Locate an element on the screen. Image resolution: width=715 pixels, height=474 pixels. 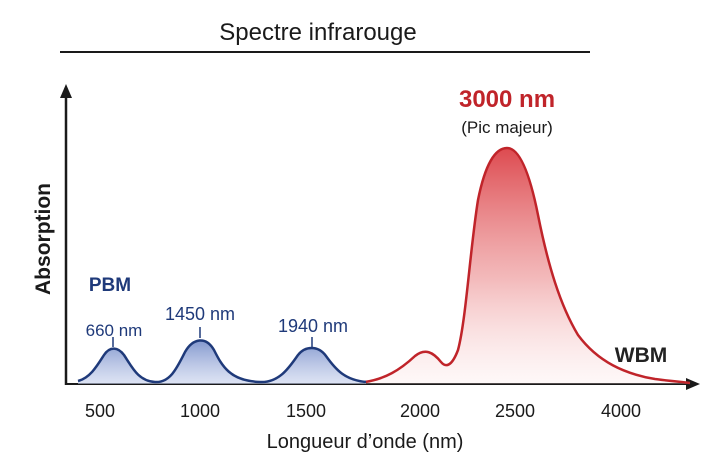
pbm-curve is located at coordinates (222, 361).